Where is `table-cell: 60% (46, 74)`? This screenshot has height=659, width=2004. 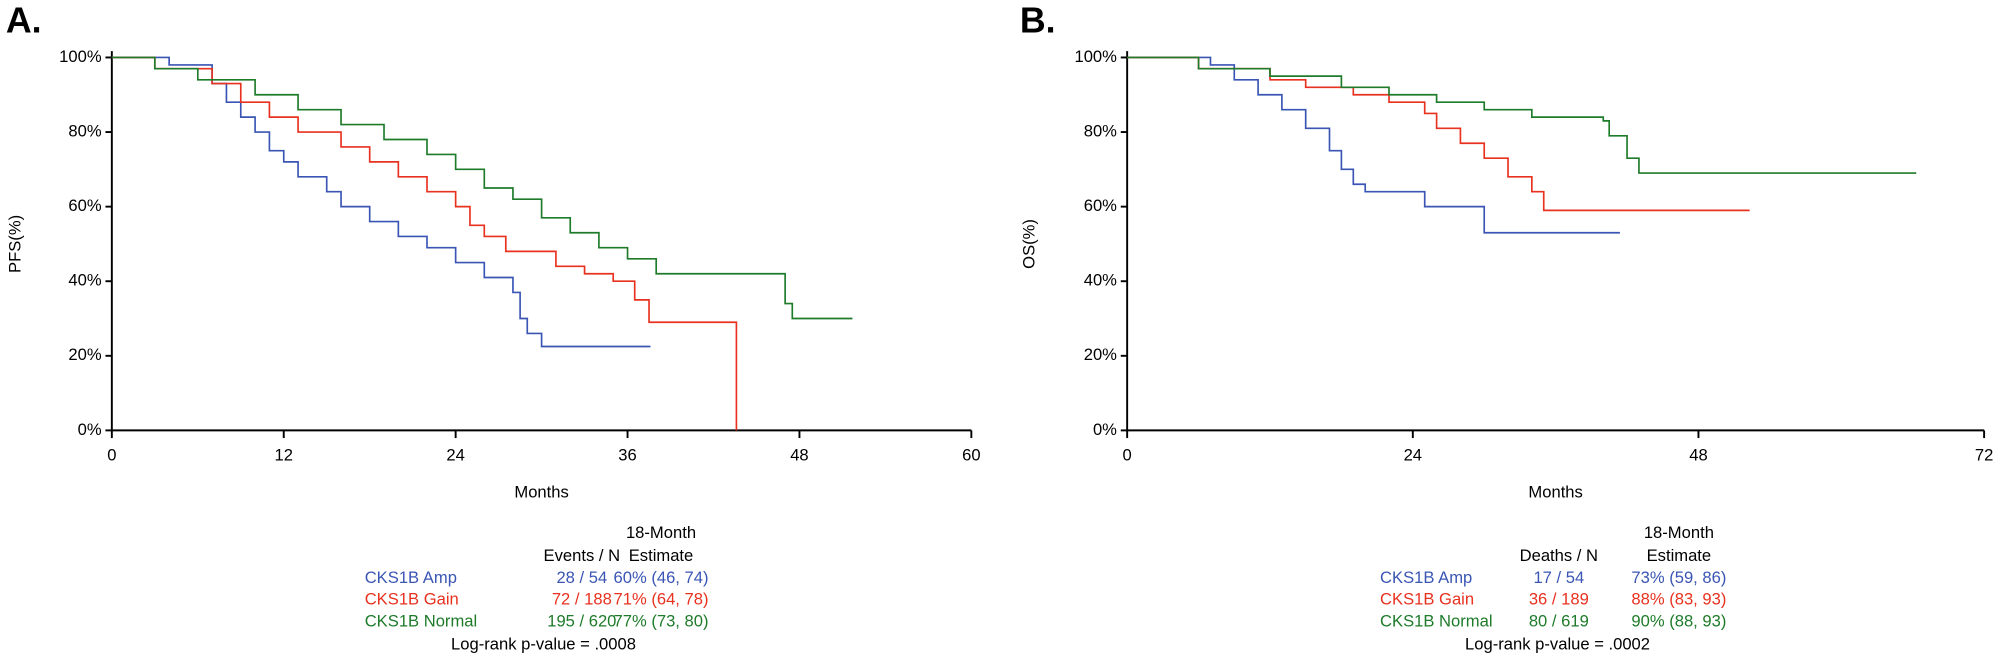
table-cell: 60% (46, 74) is located at coordinates (660, 577).